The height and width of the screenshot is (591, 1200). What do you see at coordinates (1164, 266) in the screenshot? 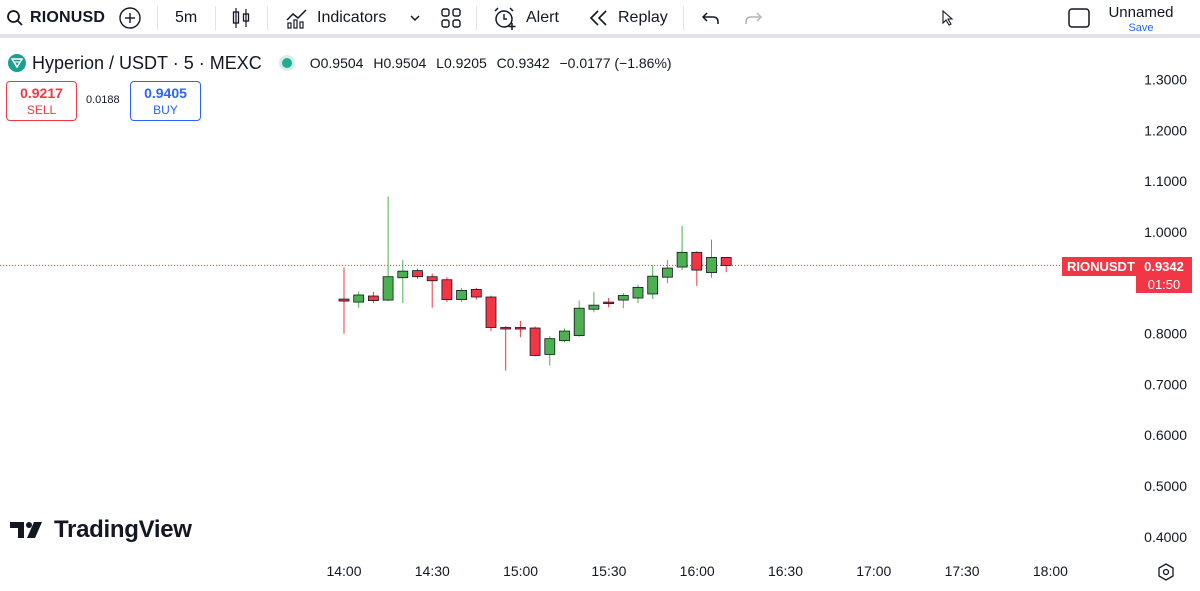
I see `last-price: 0.9342` at bounding box center [1164, 266].